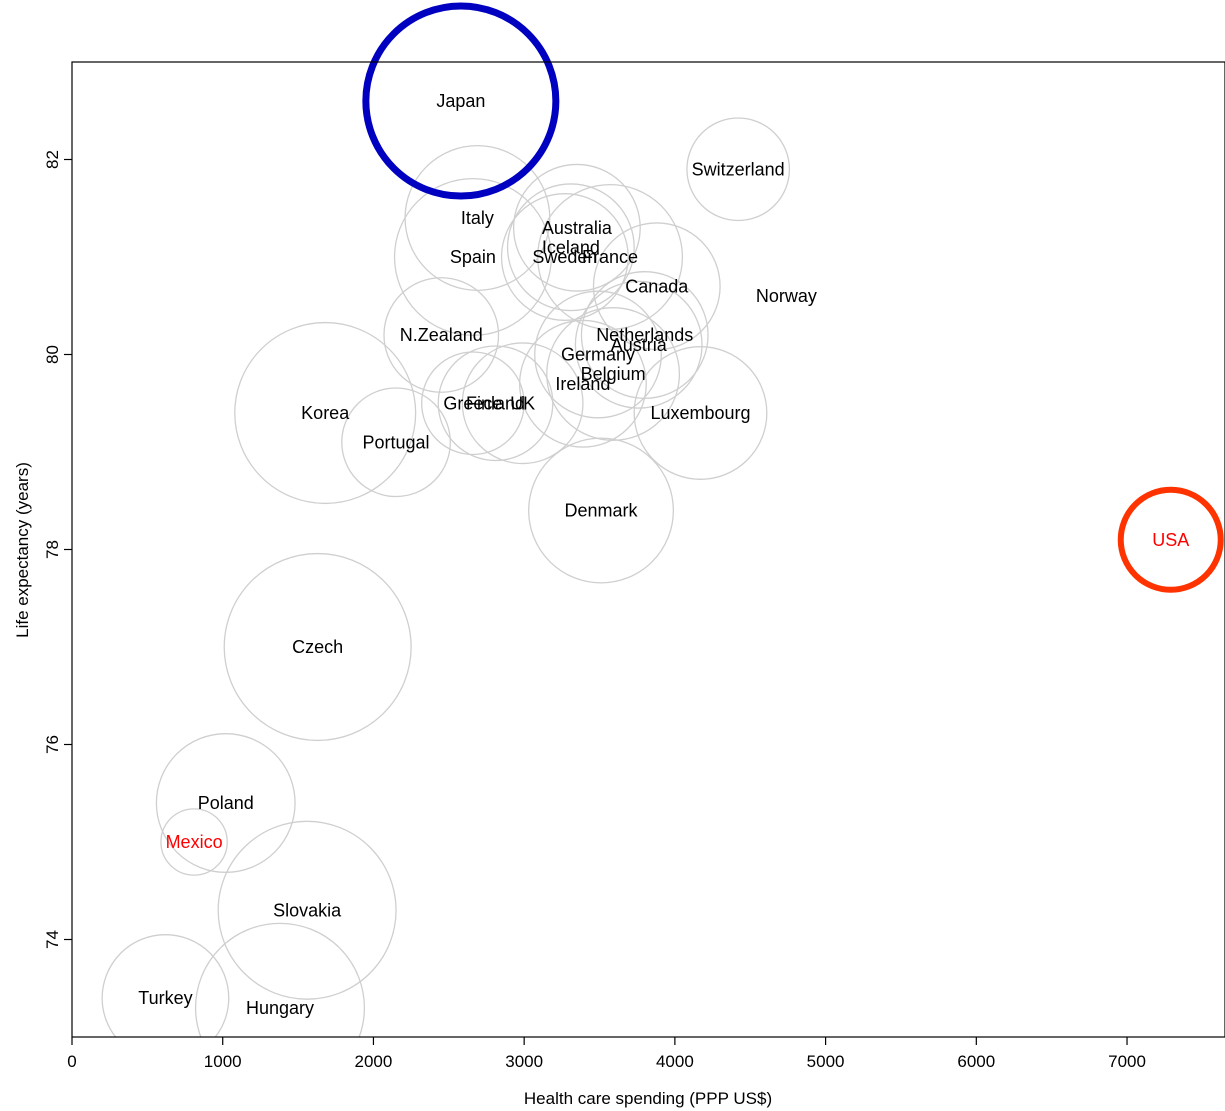 Image resolution: width=1225 pixels, height=1111 pixels. What do you see at coordinates (477, 218) in the screenshot?
I see `country-label-italy: Italy` at bounding box center [477, 218].